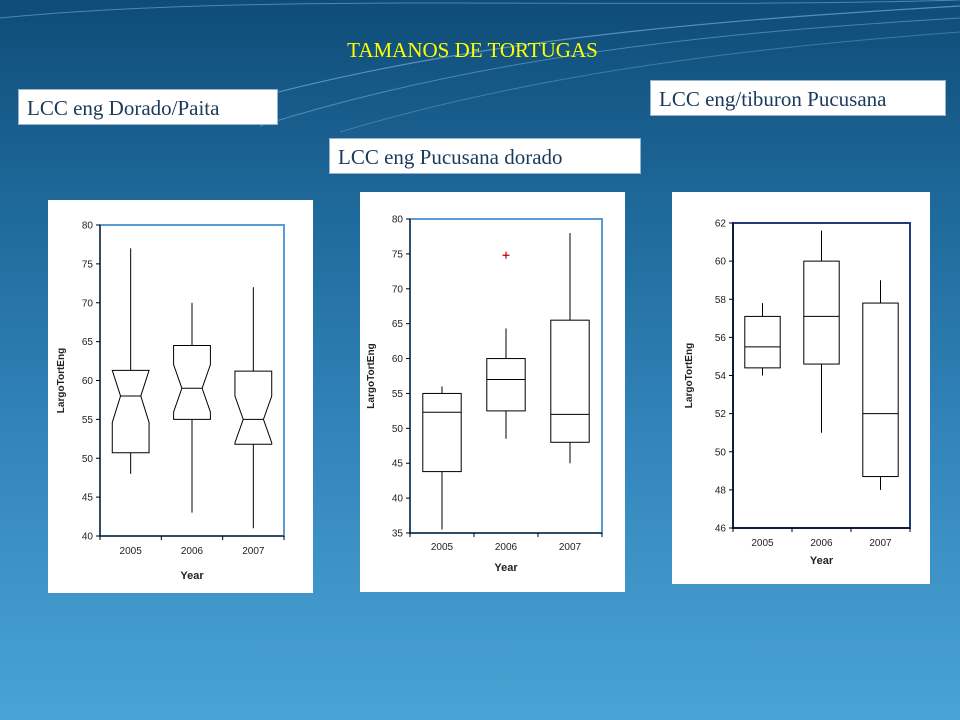  Describe the element at coordinates (721, 376) in the screenshot. I see `y-tick-label: 54` at that location.